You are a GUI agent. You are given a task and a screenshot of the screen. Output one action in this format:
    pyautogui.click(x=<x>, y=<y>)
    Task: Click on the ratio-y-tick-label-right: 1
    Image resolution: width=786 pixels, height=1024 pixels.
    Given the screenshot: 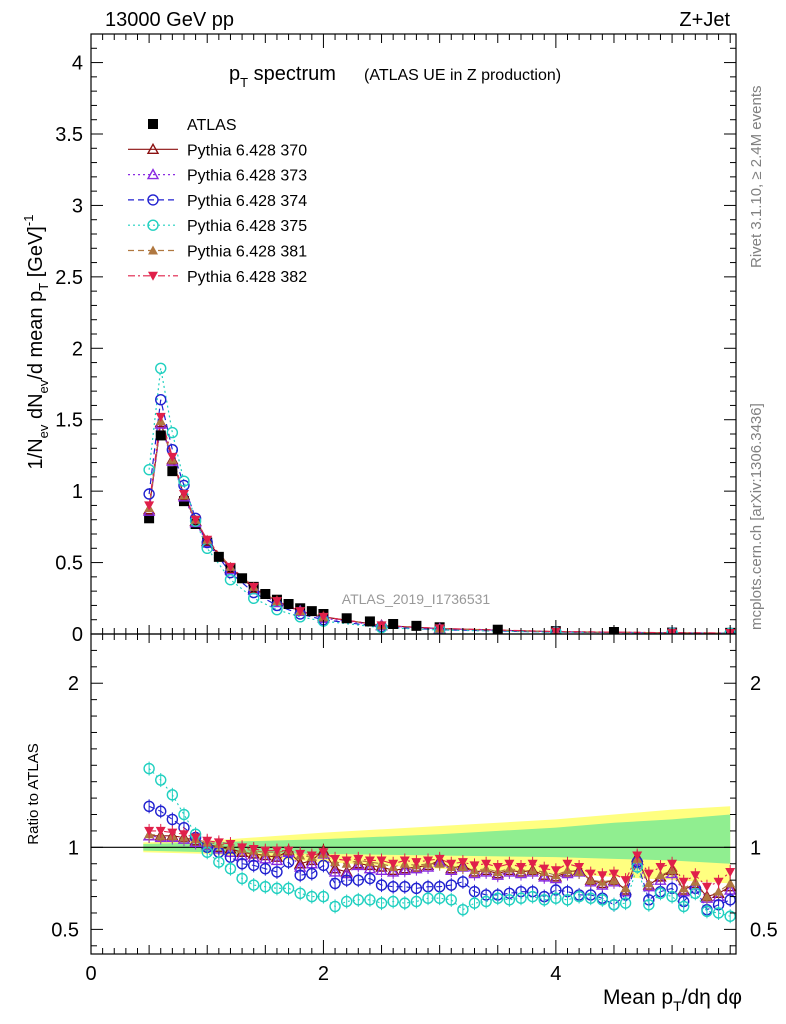 What is the action you would take?
    pyautogui.click(x=755, y=848)
    